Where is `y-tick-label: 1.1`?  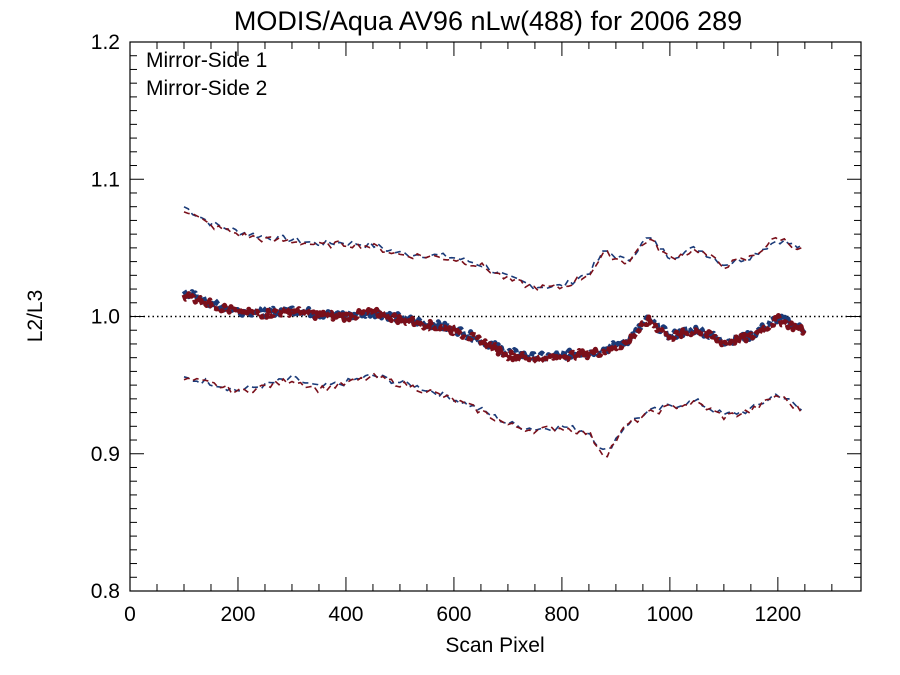 y-tick-label: 1.1 is located at coordinates (105, 179).